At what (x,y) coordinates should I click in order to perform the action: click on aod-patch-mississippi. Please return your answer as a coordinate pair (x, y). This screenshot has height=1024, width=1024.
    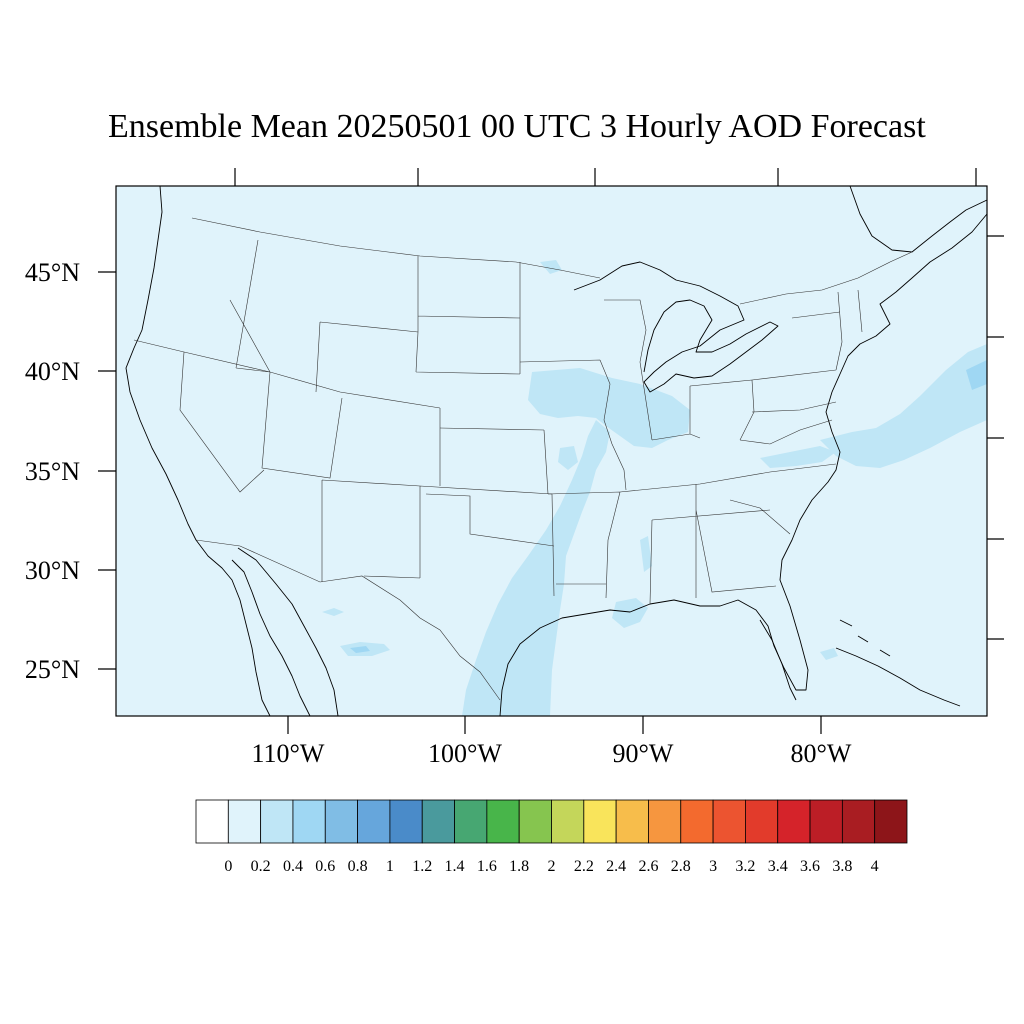
    Looking at the image, I should click on (646, 554).